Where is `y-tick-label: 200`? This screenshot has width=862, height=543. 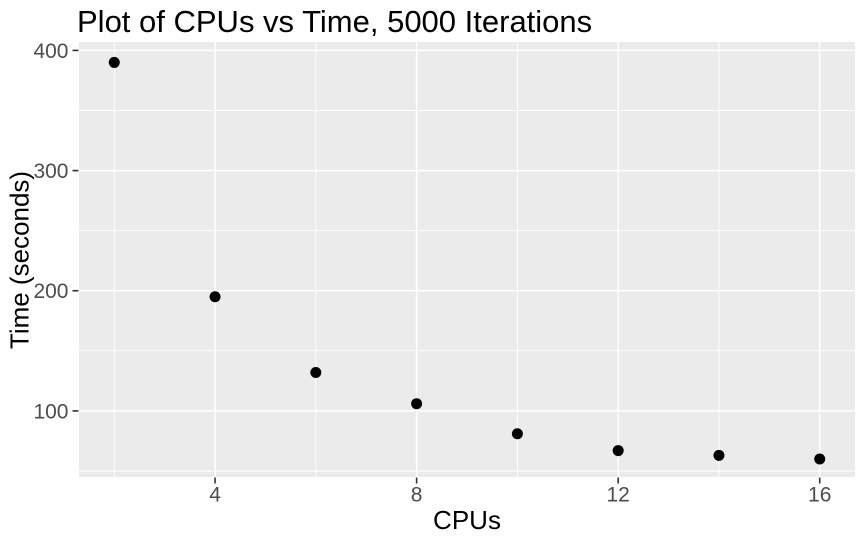 y-tick-label: 200 is located at coordinates (50, 291).